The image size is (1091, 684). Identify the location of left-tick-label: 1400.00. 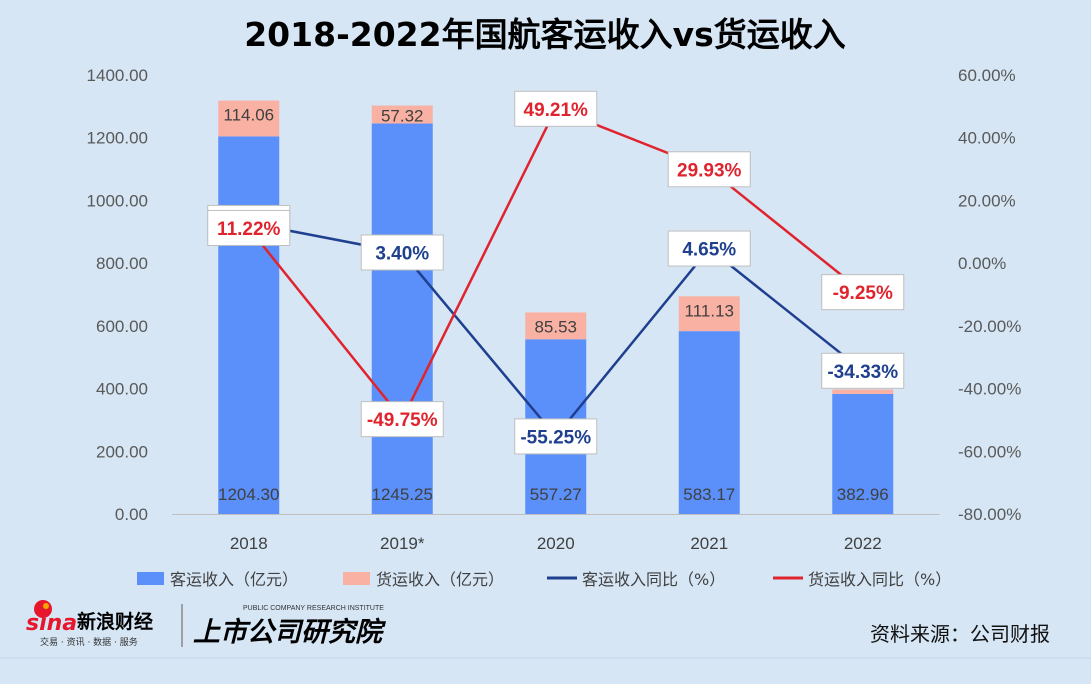
(117, 75).